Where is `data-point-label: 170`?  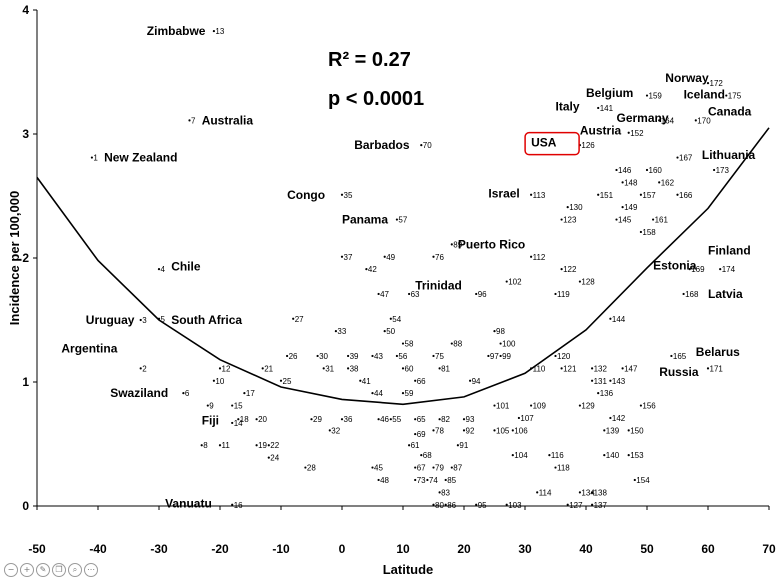
data-point-label: 170 is located at coordinates (704, 120).